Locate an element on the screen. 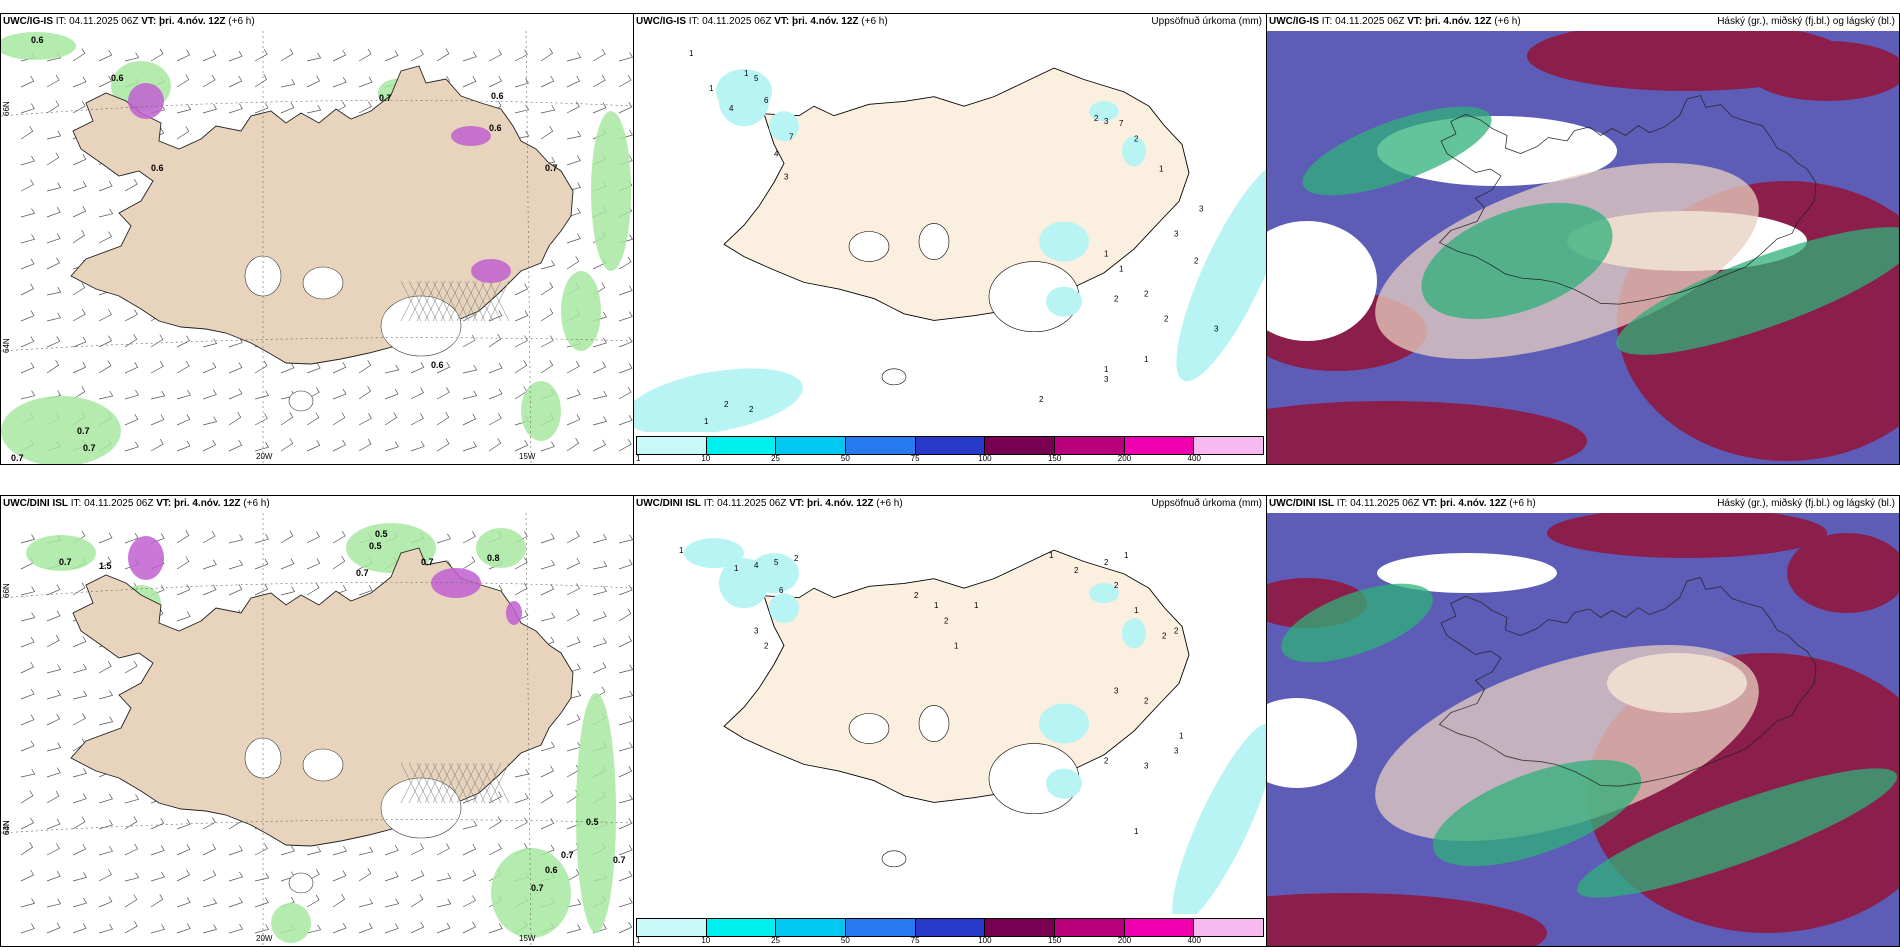 The height and width of the screenshot is (950, 1900). colorbar-label: 10 is located at coordinates (706, 940).